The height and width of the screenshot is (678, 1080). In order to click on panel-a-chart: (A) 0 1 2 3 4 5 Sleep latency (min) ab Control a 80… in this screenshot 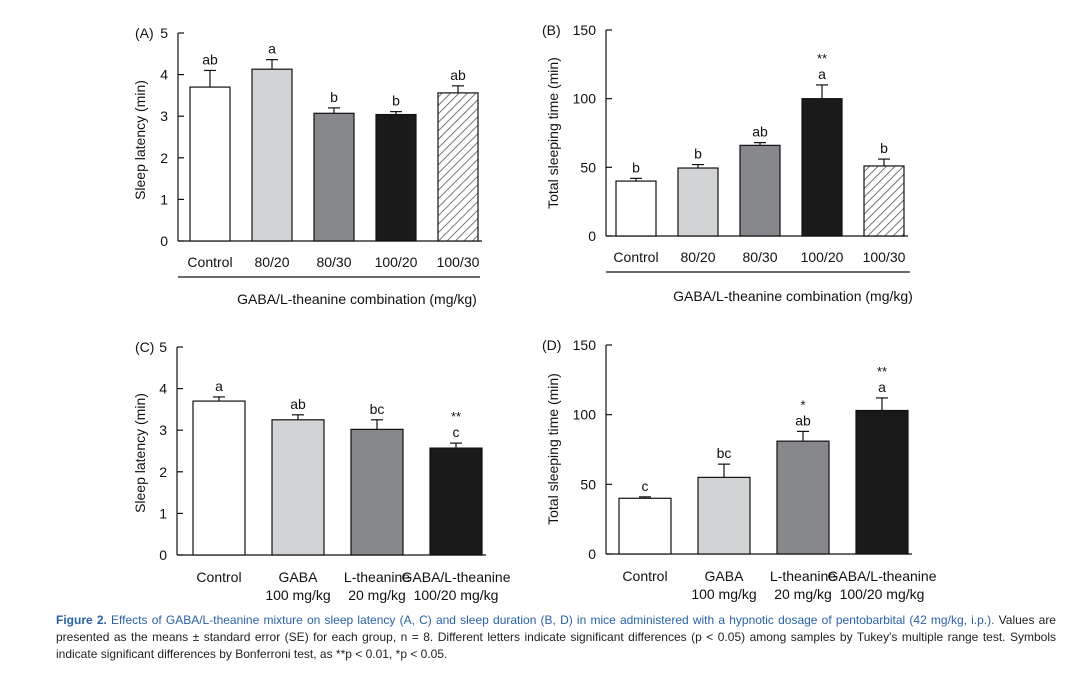, I will do `click(307, 166)`.